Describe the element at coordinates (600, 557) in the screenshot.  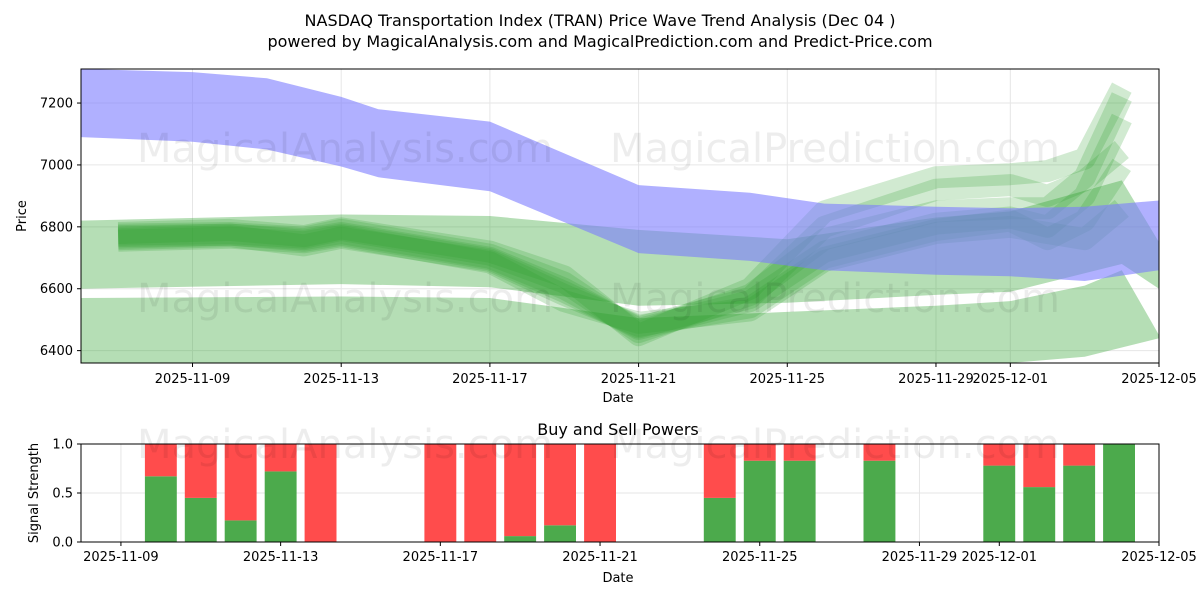
I see `signal-xtick-label: 2025-11-21` at that location.